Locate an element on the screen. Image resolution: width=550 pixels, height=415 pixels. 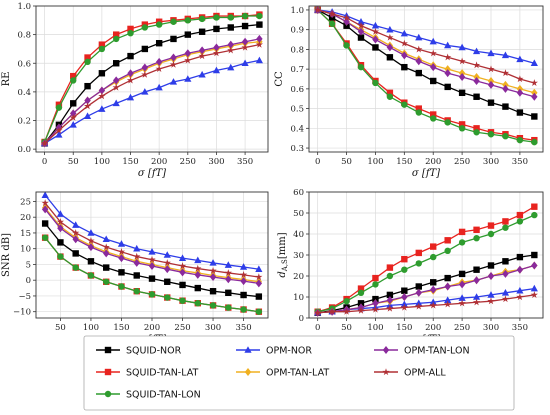
series-opm-all is located at coordinates (152, 93).